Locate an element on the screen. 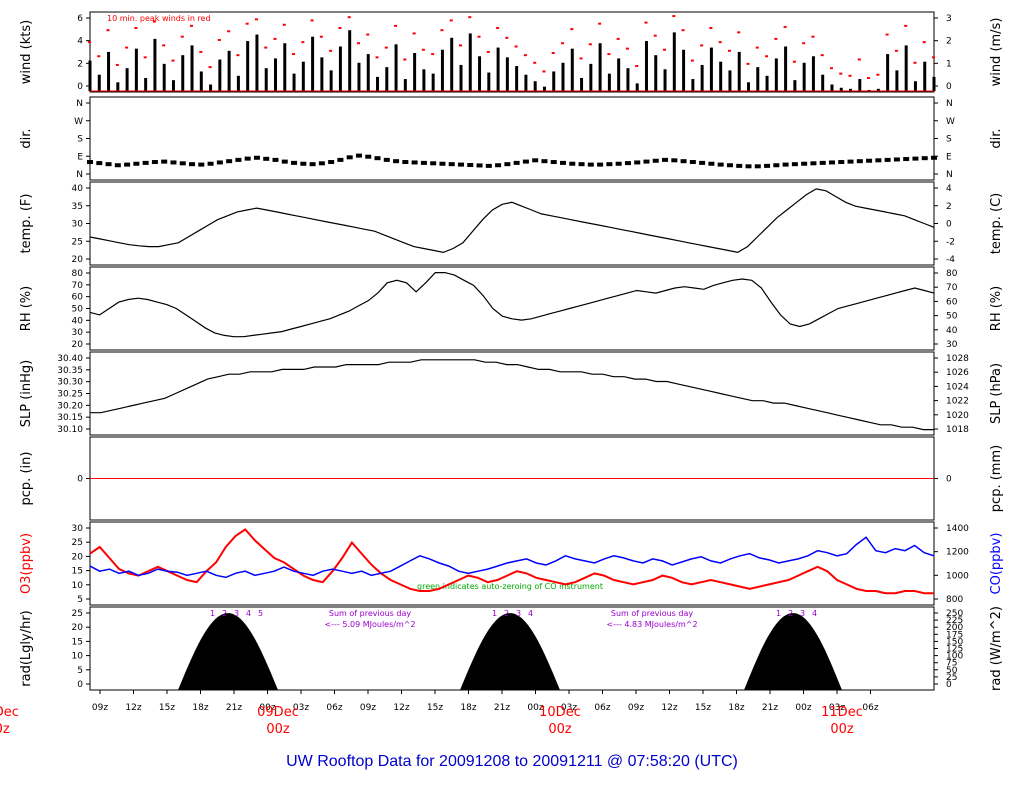  ytick-label-right: 1200 is located at coordinates (957, 553).